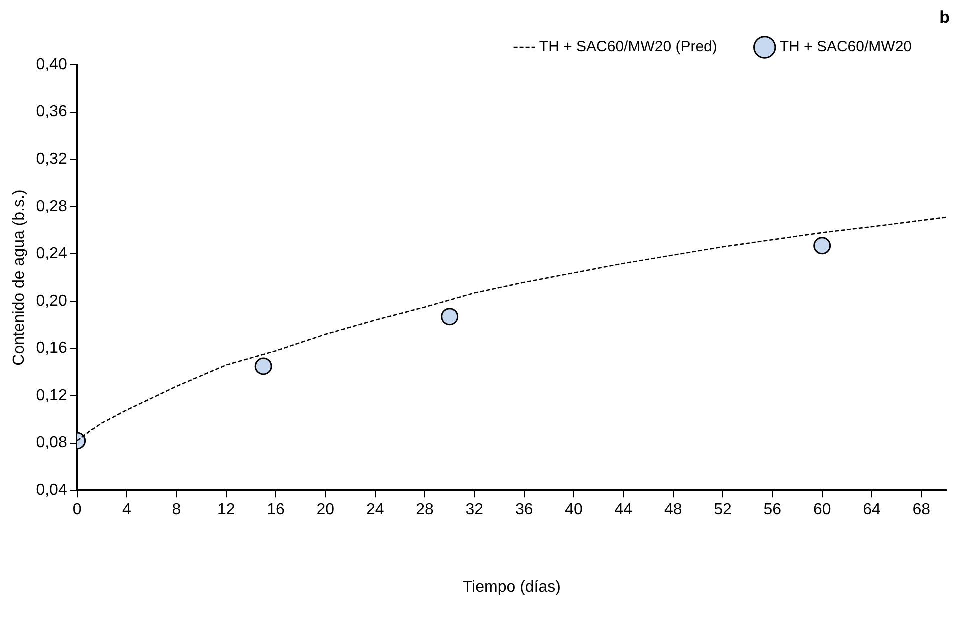 Image resolution: width=956 pixels, height=641 pixels. What do you see at coordinates (52, 349) in the screenshot?
I see `y-tick-label: 0,16` at bounding box center [52, 349].